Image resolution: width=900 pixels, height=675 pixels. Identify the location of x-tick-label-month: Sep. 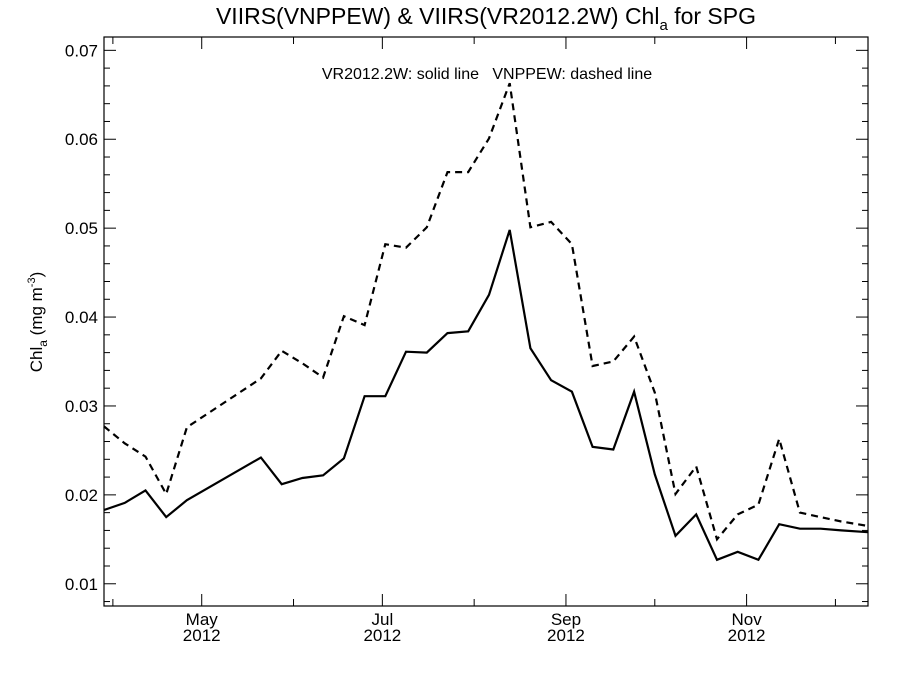
(566, 619).